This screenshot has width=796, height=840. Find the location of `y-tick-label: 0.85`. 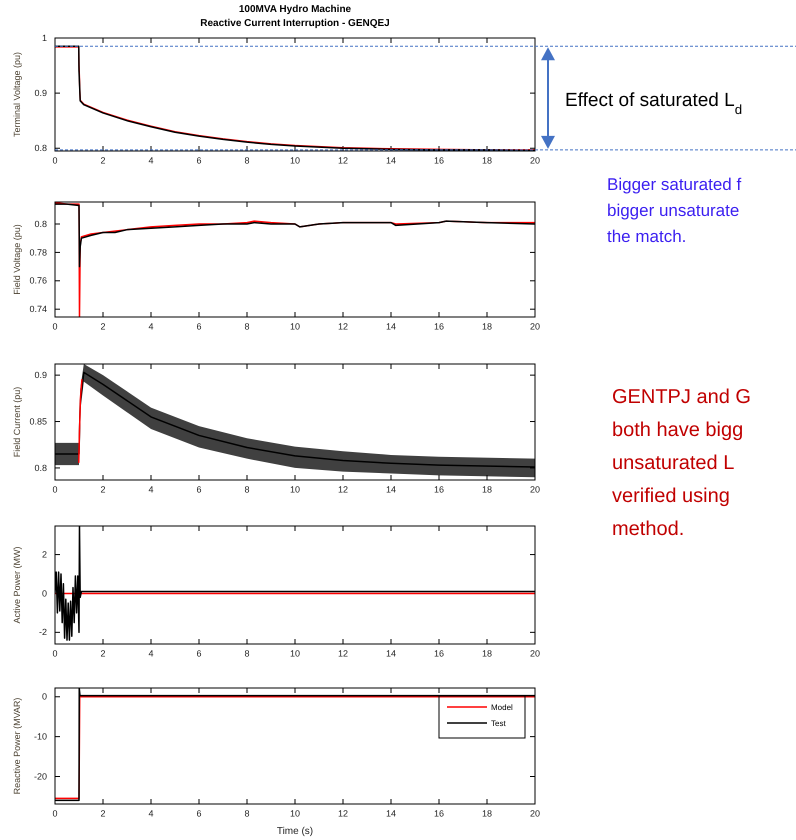

y-tick-label: 0.85 is located at coordinates (38, 421).